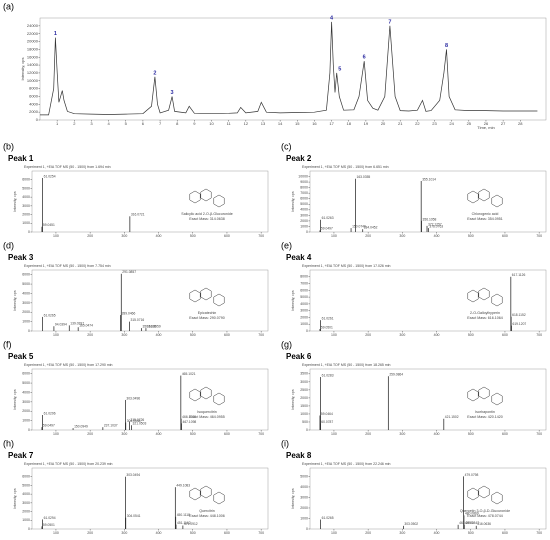 The height and width of the screenshot is (540, 550). I want to click on exact-mass: Exact Mass: 314.0638, so click(207, 219).